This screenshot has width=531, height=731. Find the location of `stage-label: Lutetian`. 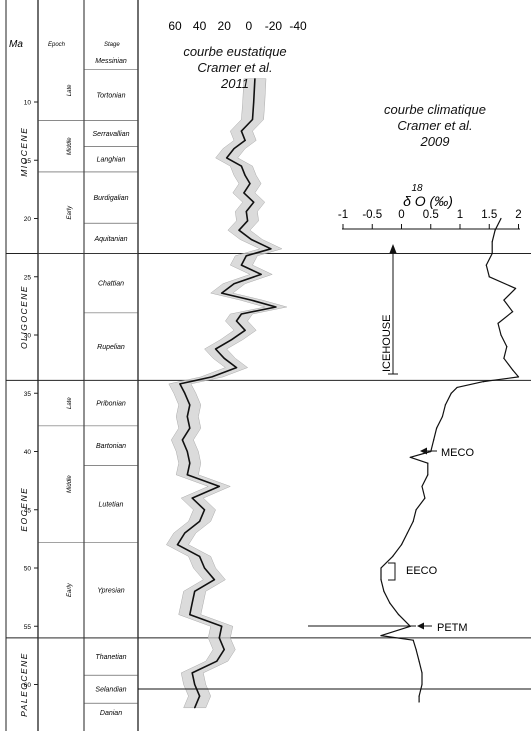

stage-label: Lutetian is located at coordinates (111, 504).